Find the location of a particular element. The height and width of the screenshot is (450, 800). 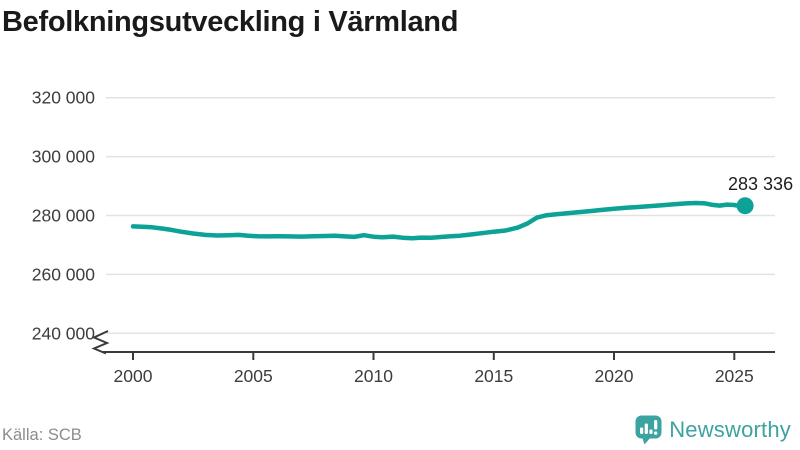

y-axis-tick-label: 260 000 is located at coordinates (64, 274).